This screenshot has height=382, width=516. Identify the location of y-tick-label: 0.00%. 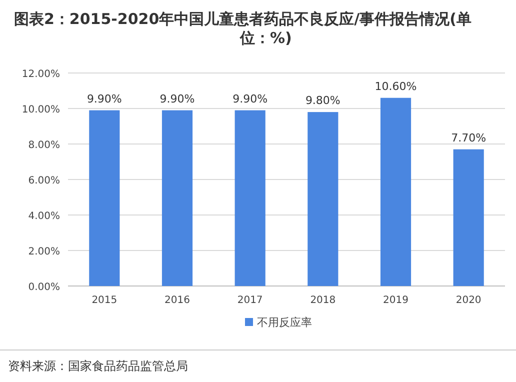
(44, 287).